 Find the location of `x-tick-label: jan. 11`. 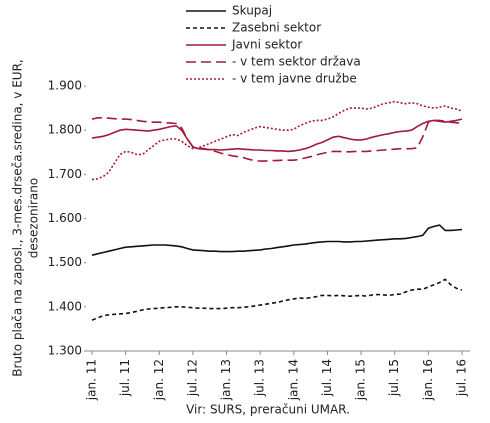

x-tick-label: jan. 11 is located at coordinates (92, 380).